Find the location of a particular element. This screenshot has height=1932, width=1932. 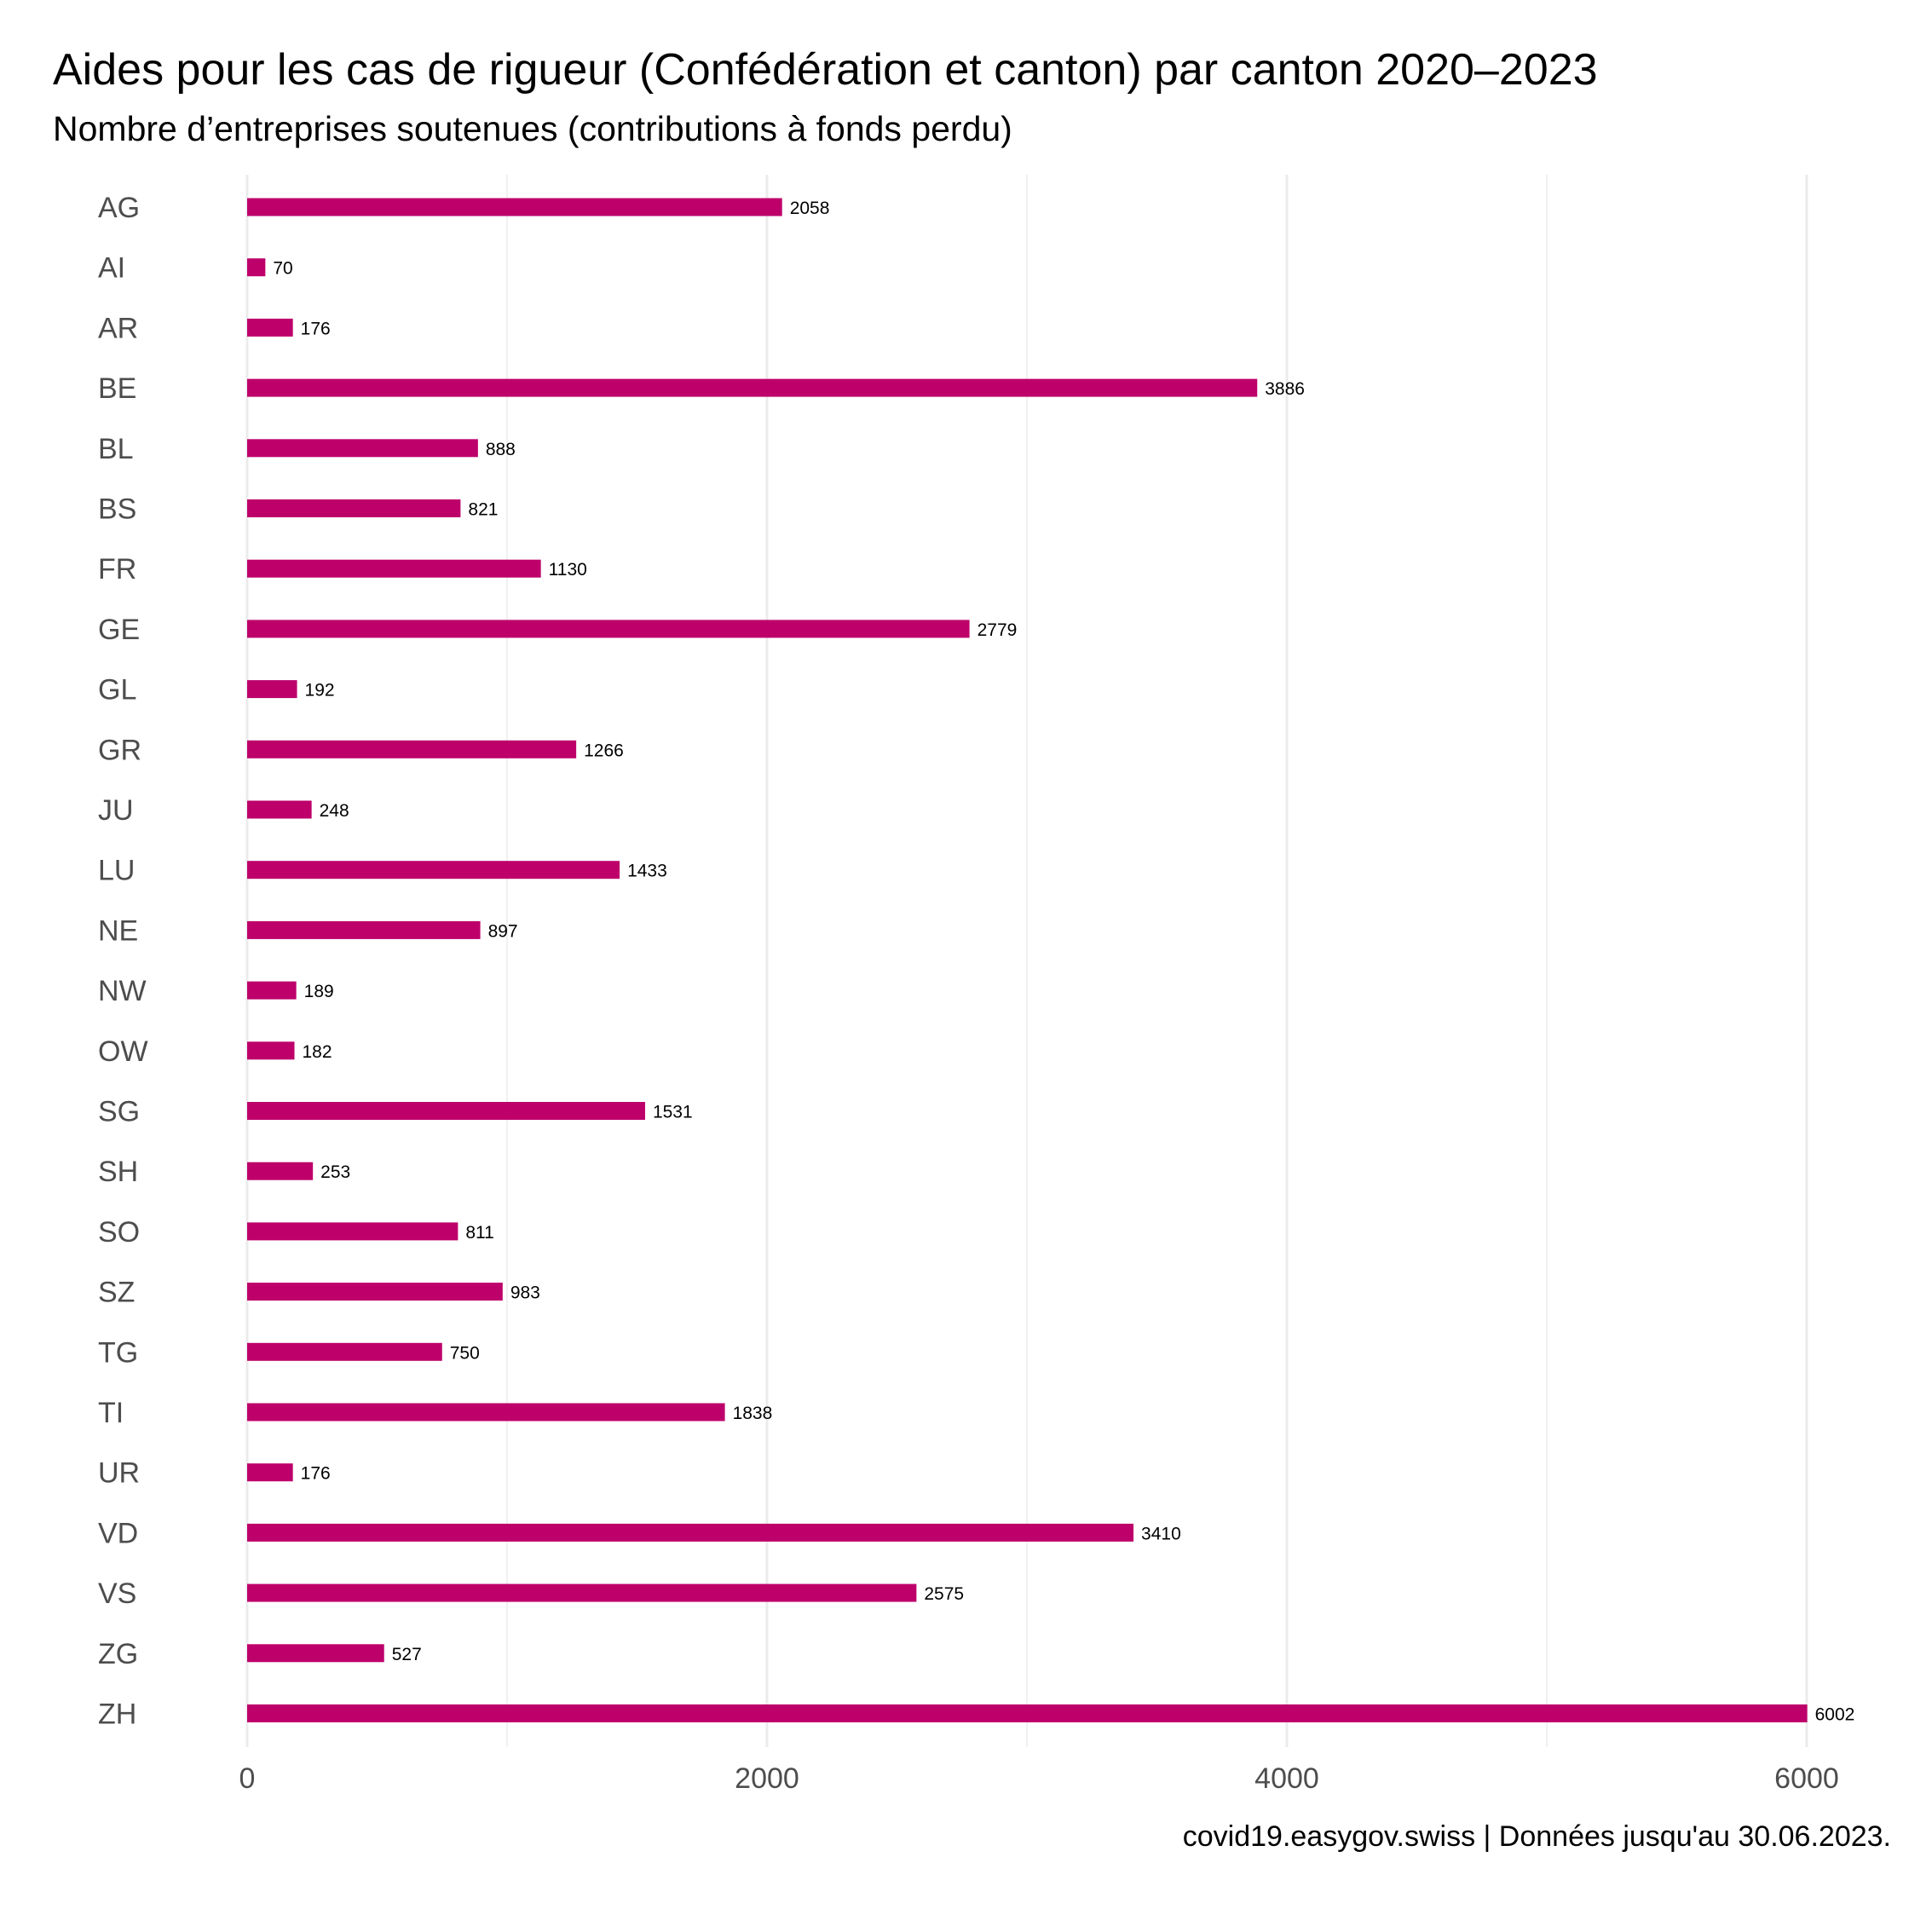

y-tick-label: AG is located at coordinates (119, 208).